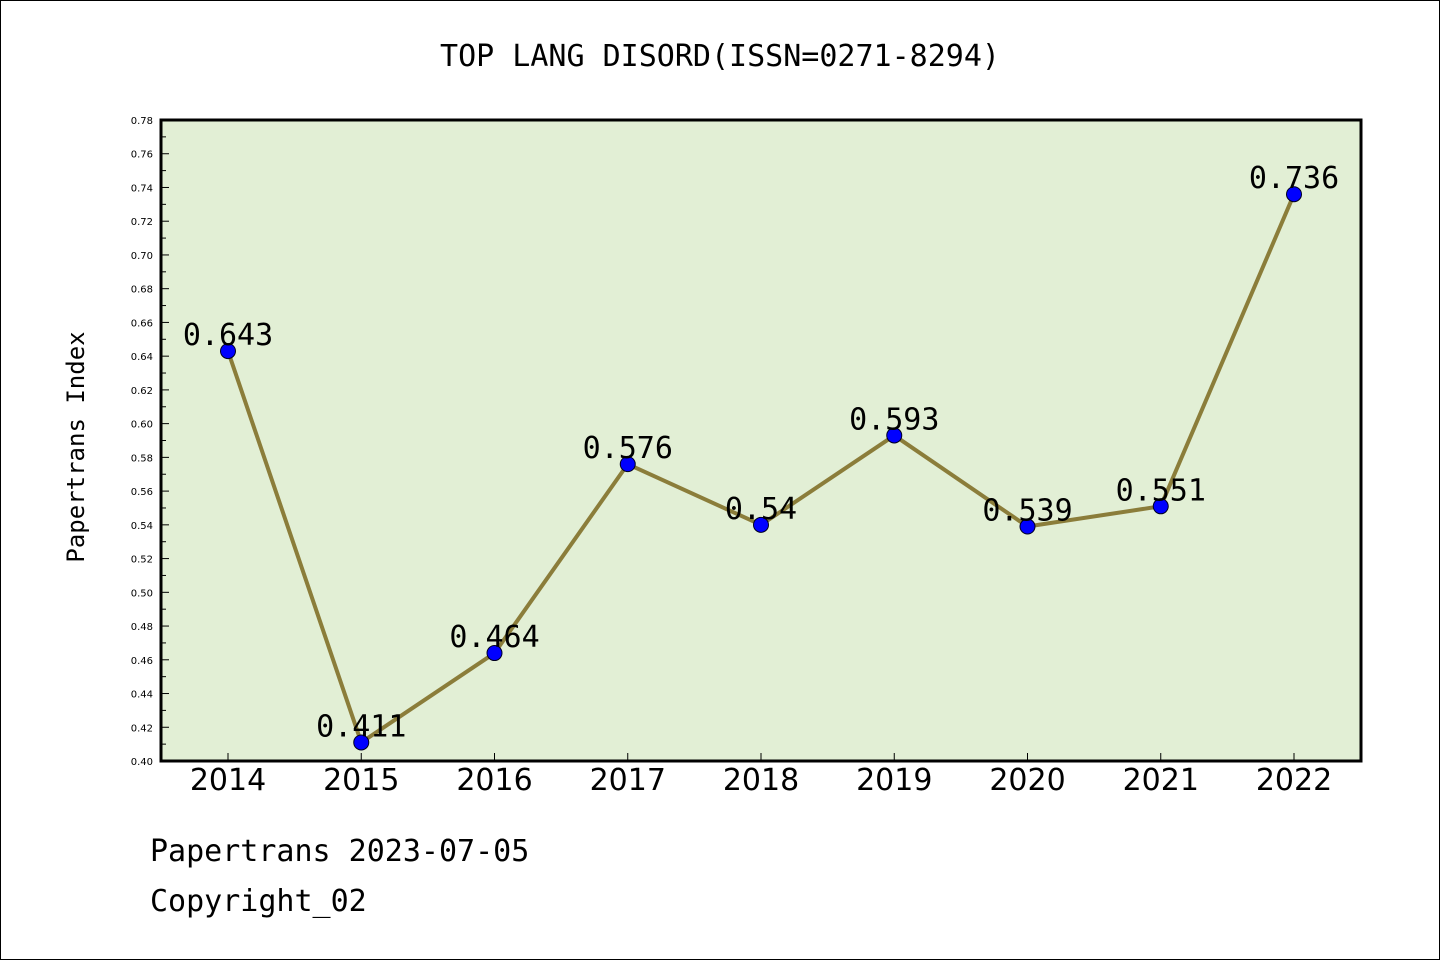 The image size is (1440, 960). Describe the element at coordinates (1161, 490) in the screenshot. I see `data-label: 0.551` at that location.